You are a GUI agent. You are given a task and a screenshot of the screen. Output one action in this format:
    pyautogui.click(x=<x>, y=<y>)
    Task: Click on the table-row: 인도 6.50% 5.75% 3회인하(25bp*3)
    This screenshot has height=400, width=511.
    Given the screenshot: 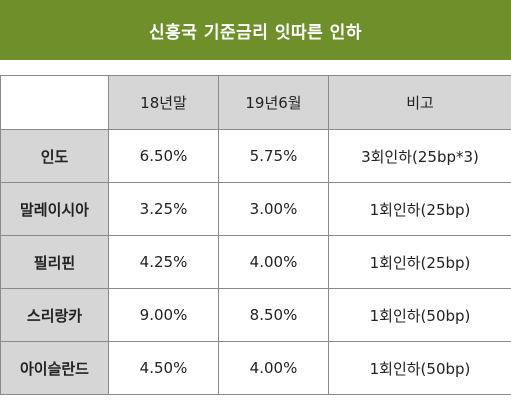 What is the action you would take?
    pyautogui.click(x=255, y=156)
    